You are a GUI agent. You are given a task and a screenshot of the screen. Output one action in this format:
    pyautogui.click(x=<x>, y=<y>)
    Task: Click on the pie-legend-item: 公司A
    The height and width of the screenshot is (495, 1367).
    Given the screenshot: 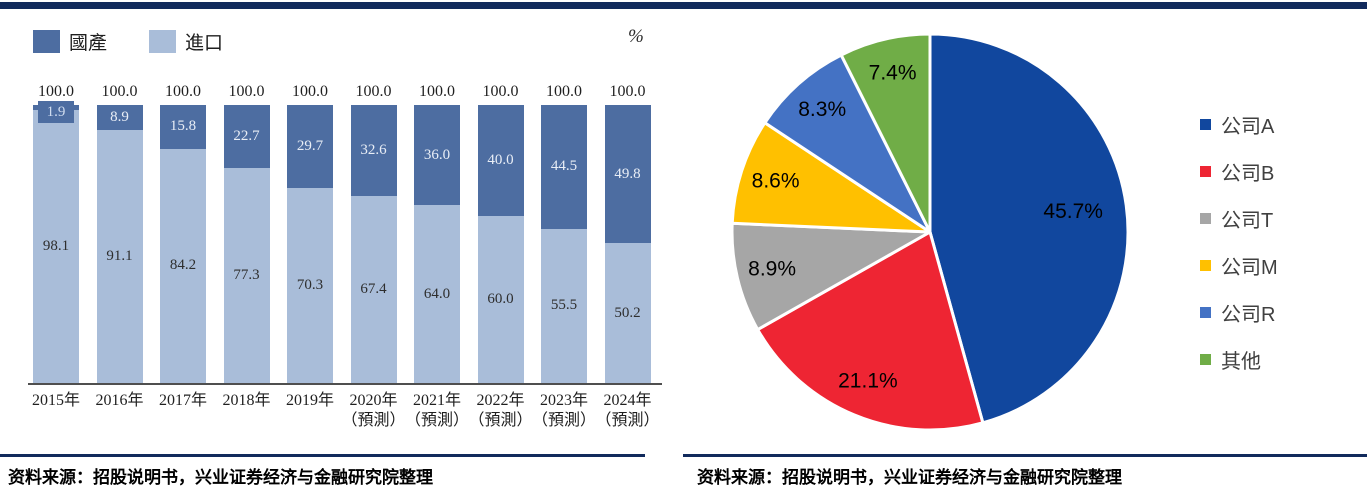 What is the action you would take?
    pyautogui.click(x=1239, y=124)
    